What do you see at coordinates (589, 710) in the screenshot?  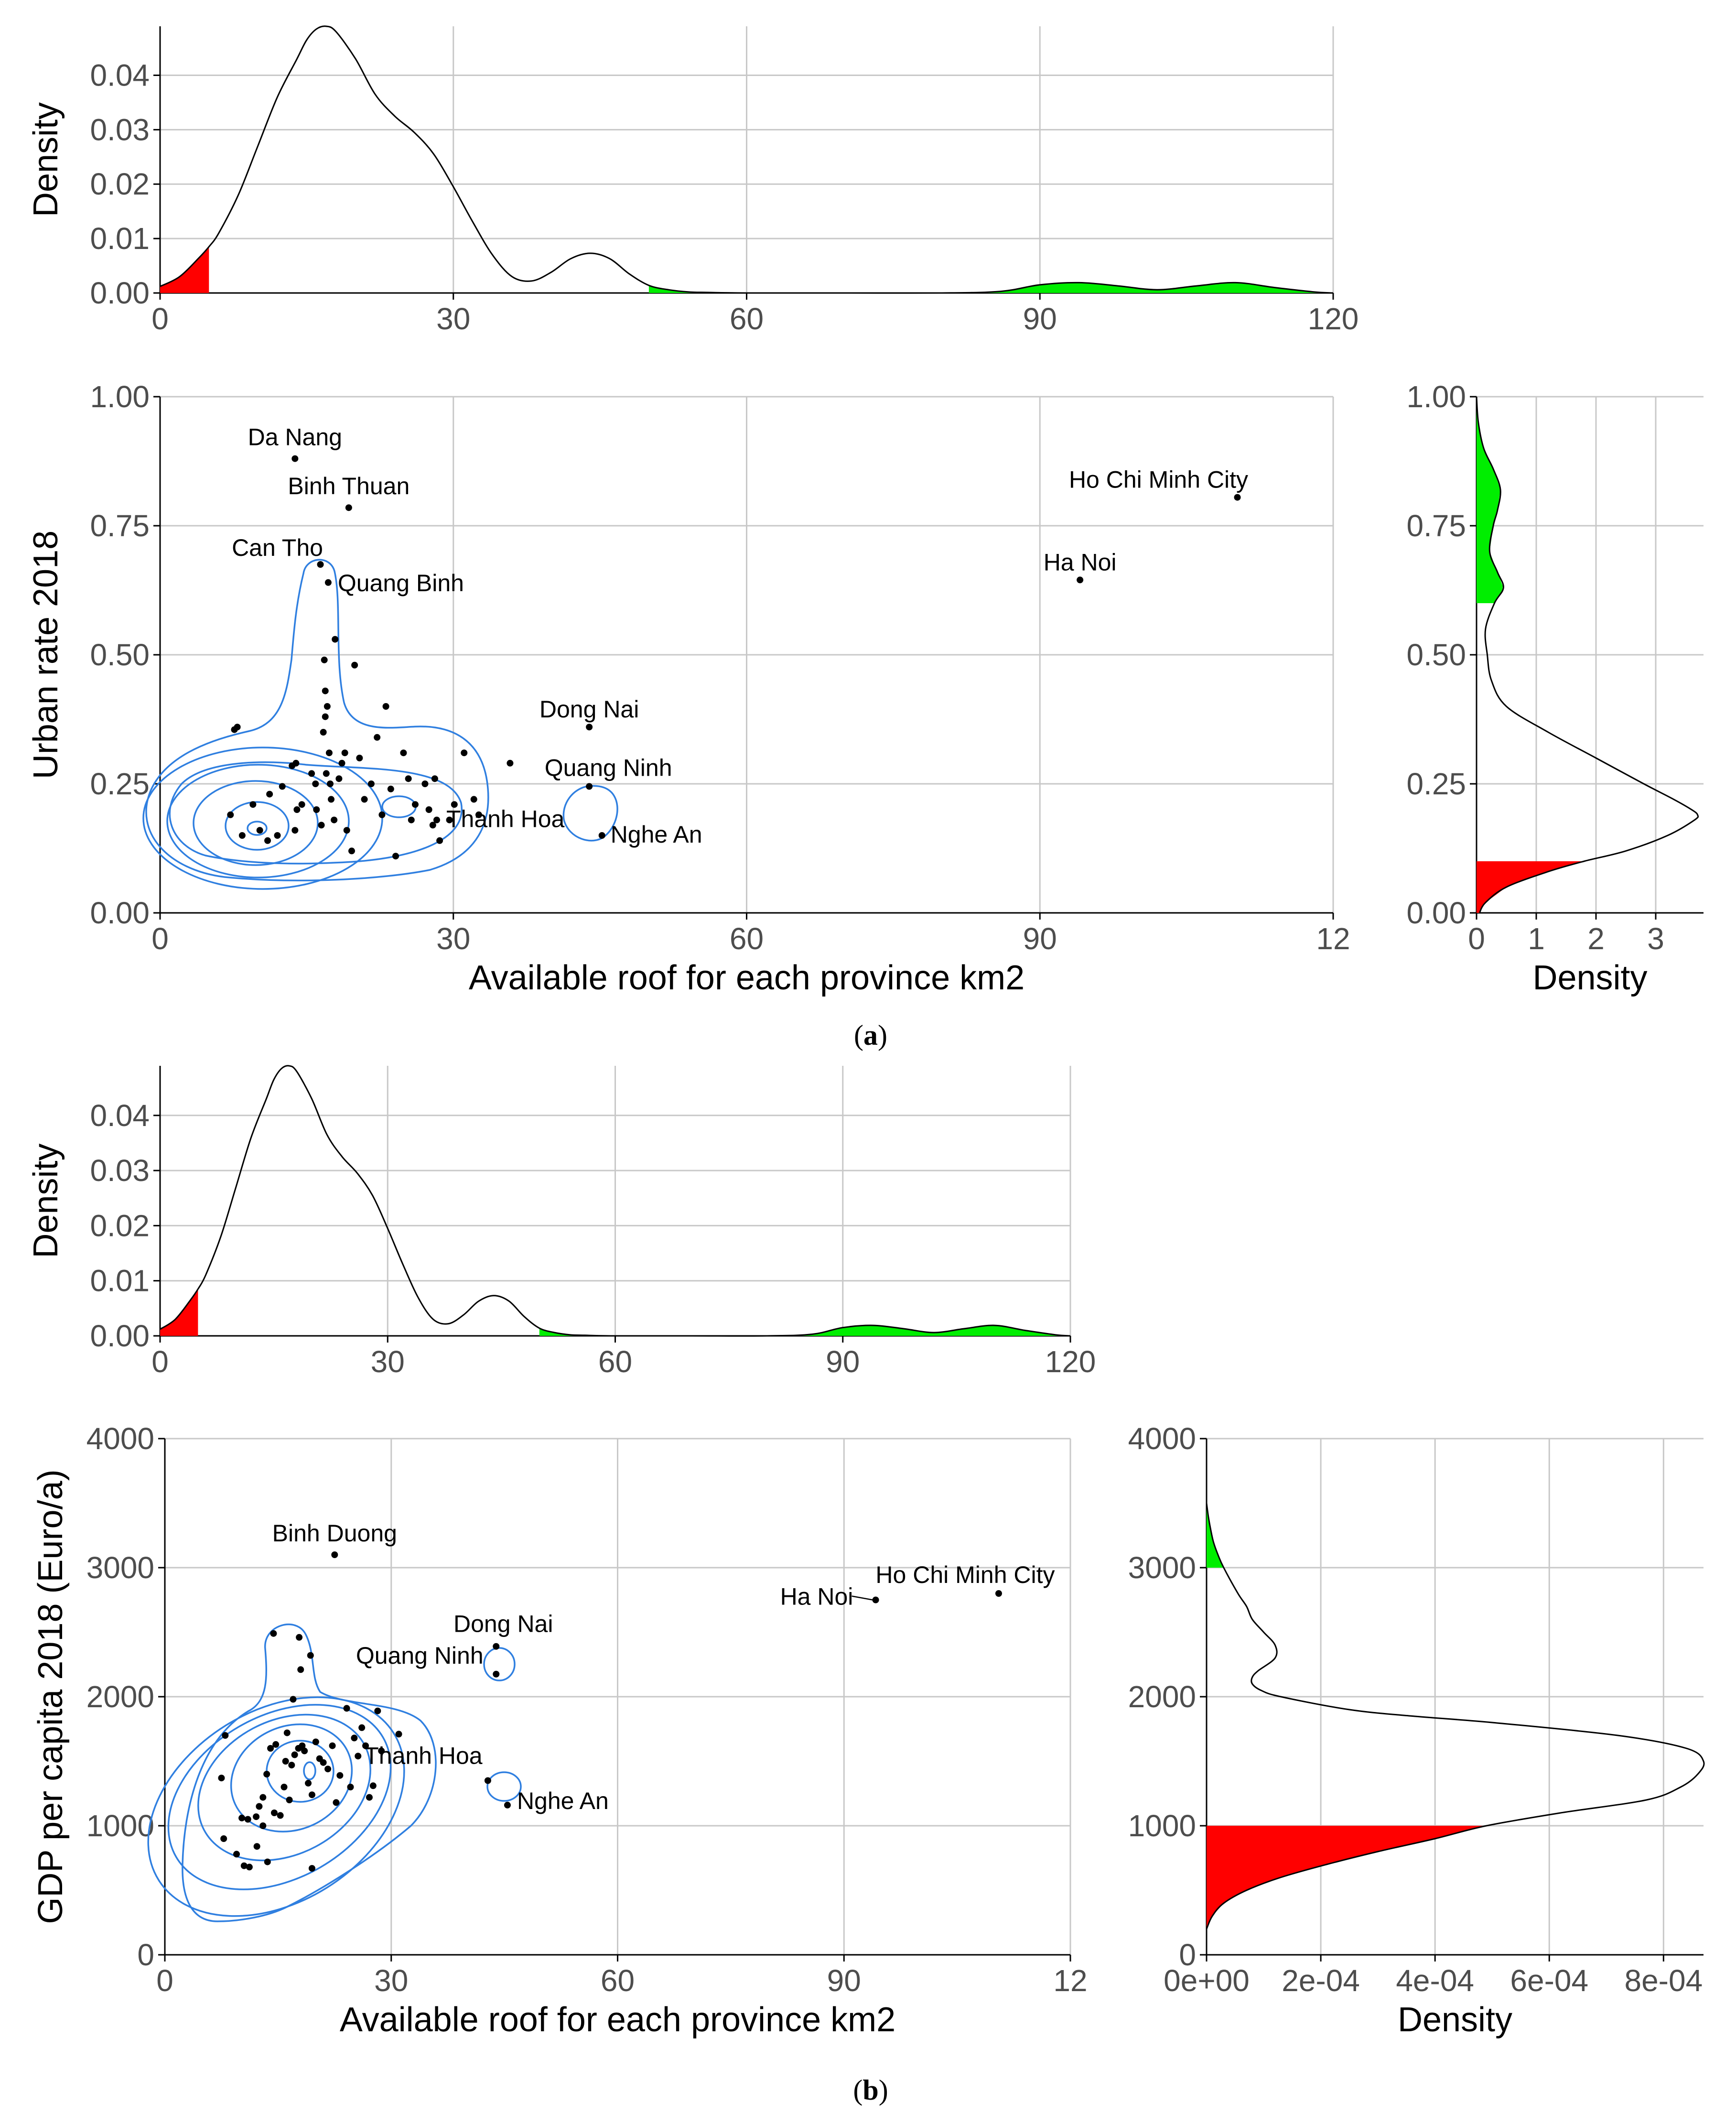 I see `point-label: Dong Nai` at bounding box center [589, 710].